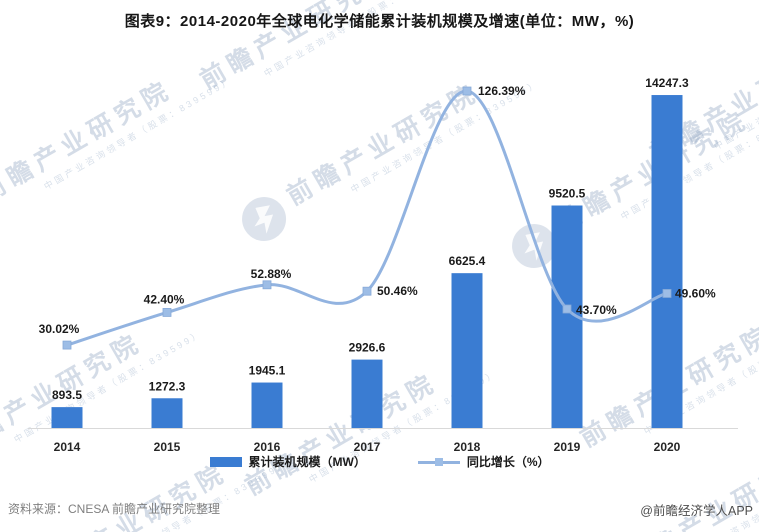  I want to click on x-axis-label-2018: 2018, so click(467, 447).